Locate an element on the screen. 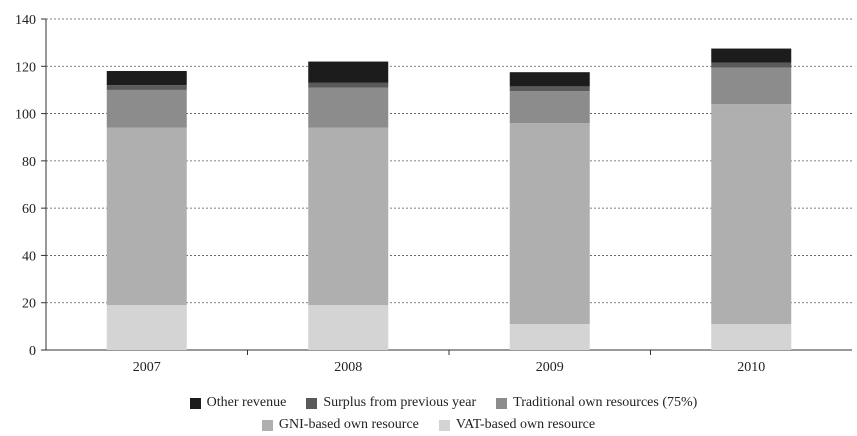 The height and width of the screenshot is (436, 857). y-tick-label: 20 is located at coordinates (29, 304).